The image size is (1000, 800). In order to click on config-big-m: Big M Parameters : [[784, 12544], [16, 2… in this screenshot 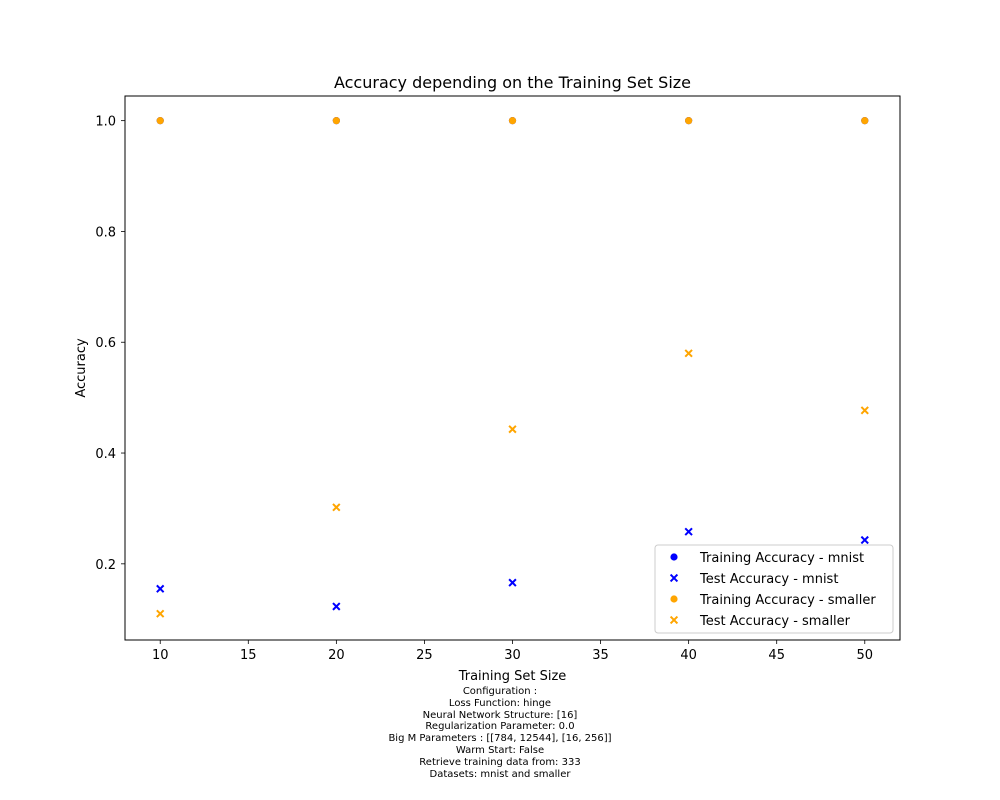, I will do `click(500, 739)`.